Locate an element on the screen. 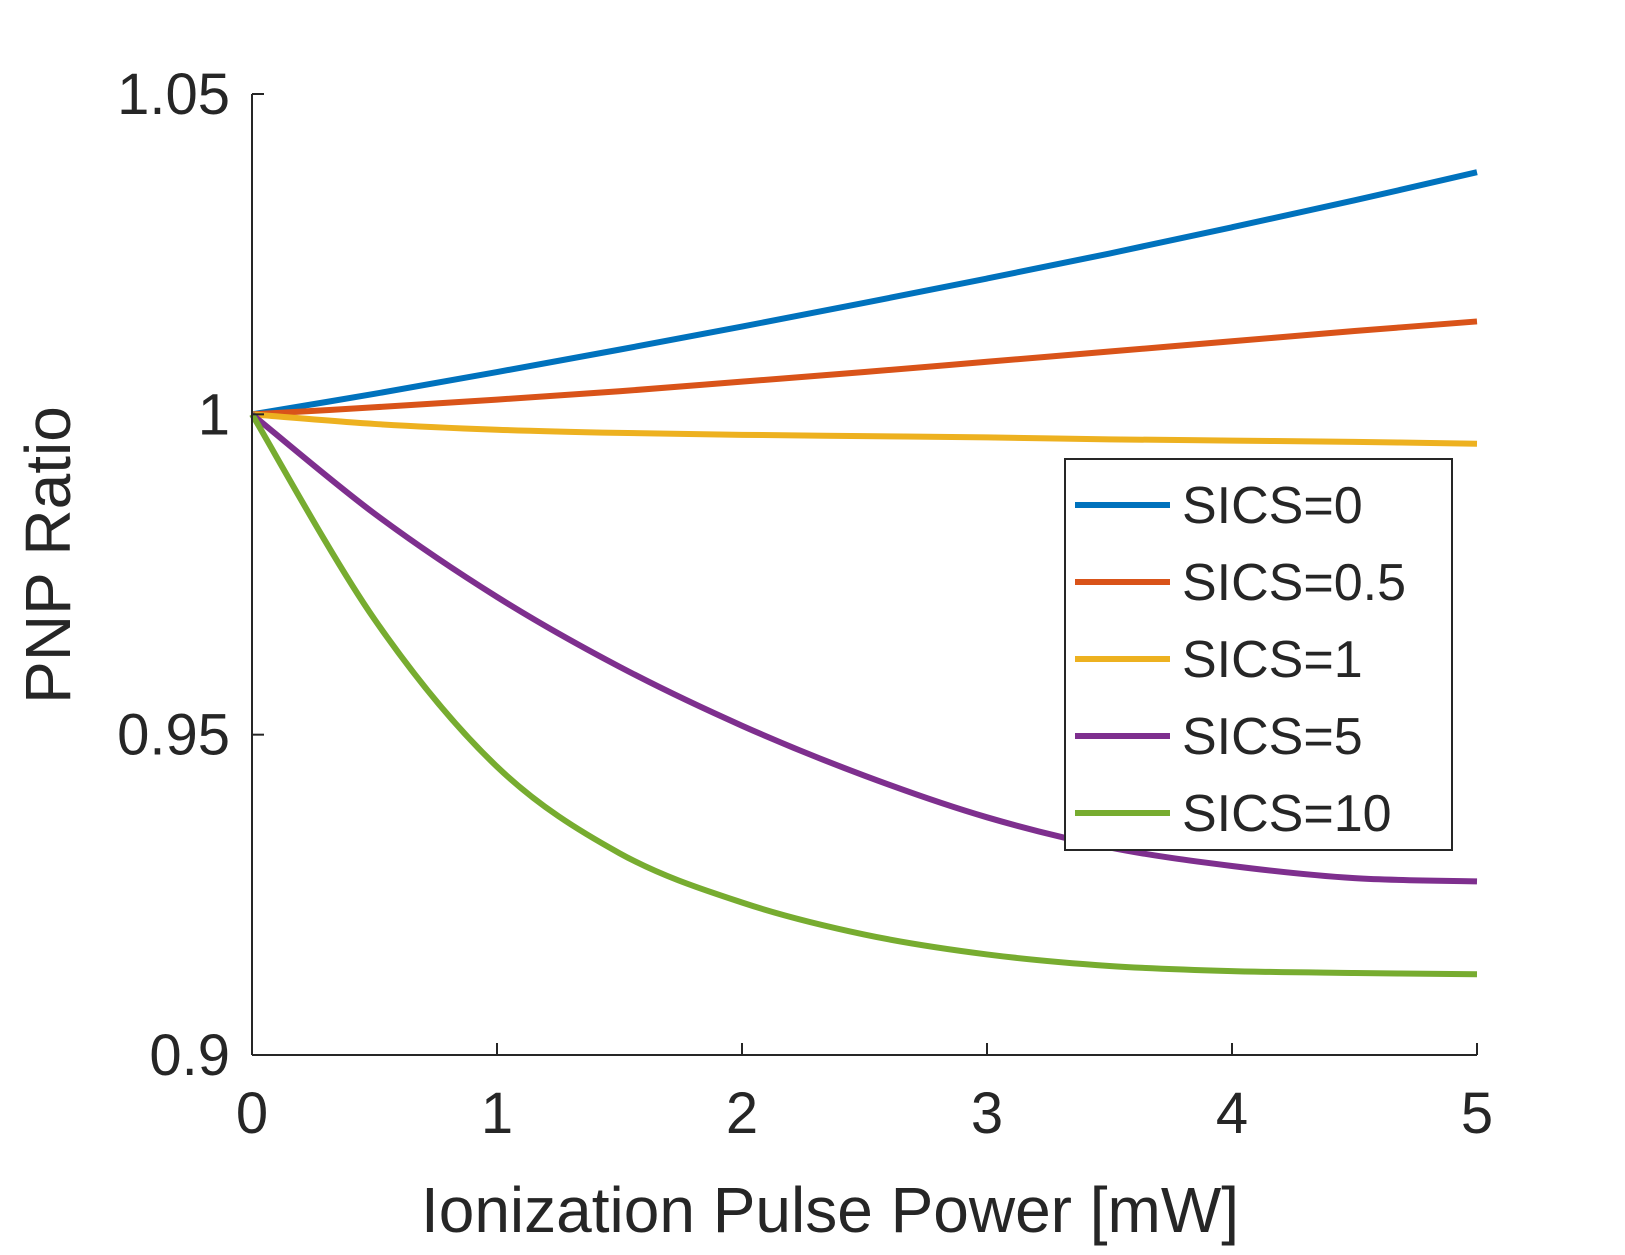 This screenshot has height=1255, width=1625. x-tick-label: 5 is located at coordinates (1477, 1113).